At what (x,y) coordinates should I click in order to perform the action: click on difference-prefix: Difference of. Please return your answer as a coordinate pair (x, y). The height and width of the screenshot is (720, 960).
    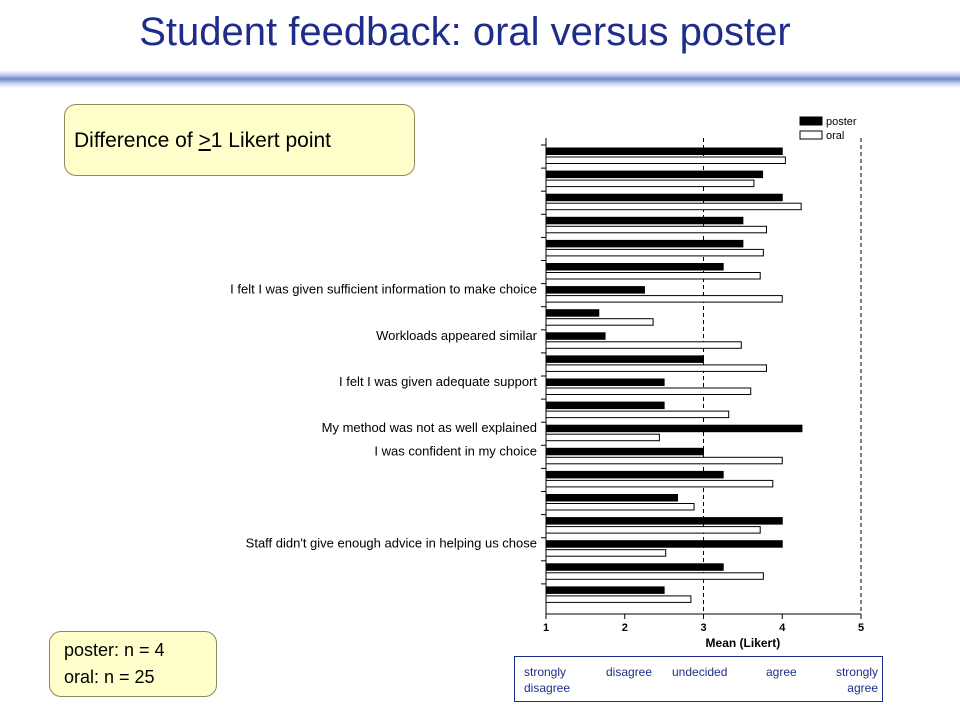
    Looking at the image, I should click on (136, 140).